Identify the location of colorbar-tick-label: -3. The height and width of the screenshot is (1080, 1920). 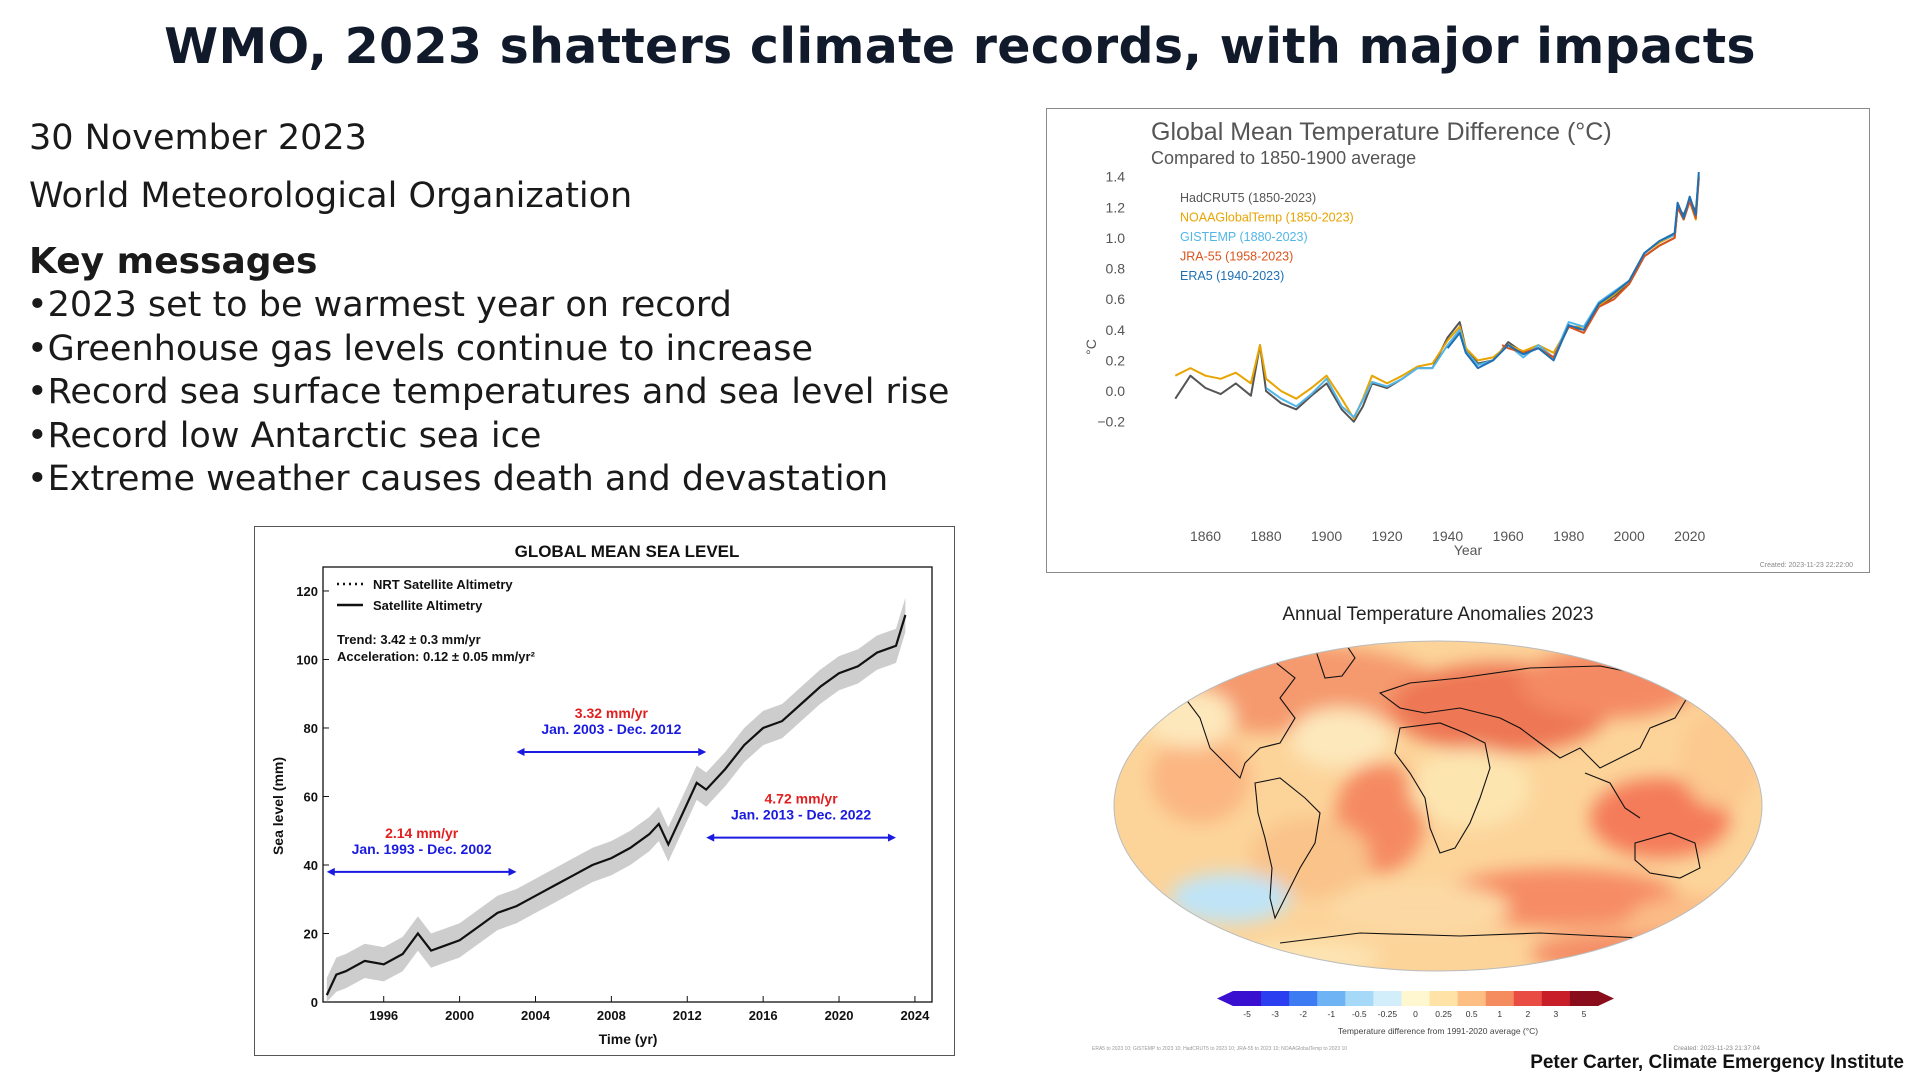
(1275, 1014).